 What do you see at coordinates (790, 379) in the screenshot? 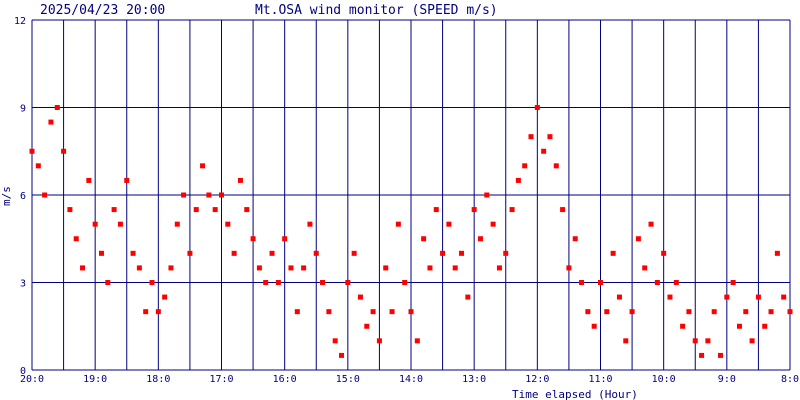
I see `x-tick-label: 8:0` at bounding box center [790, 379].